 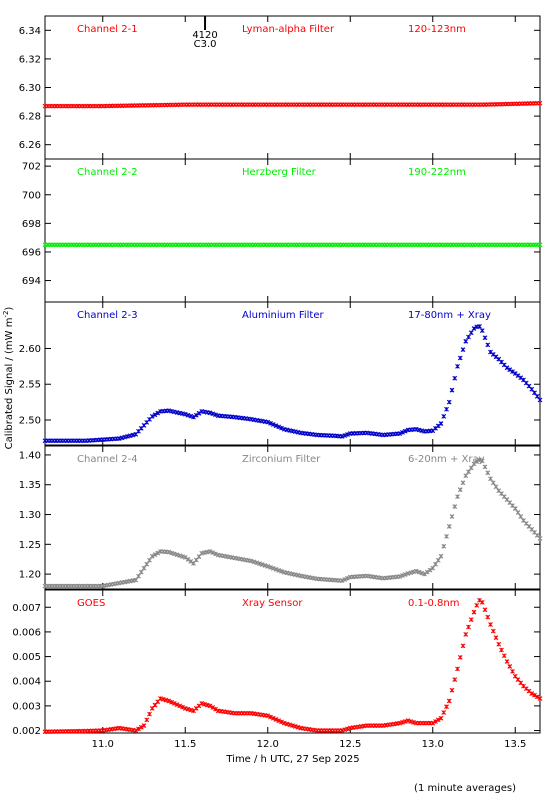 I want to click on y-tick-label: 1.40, so click(x=30, y=455).